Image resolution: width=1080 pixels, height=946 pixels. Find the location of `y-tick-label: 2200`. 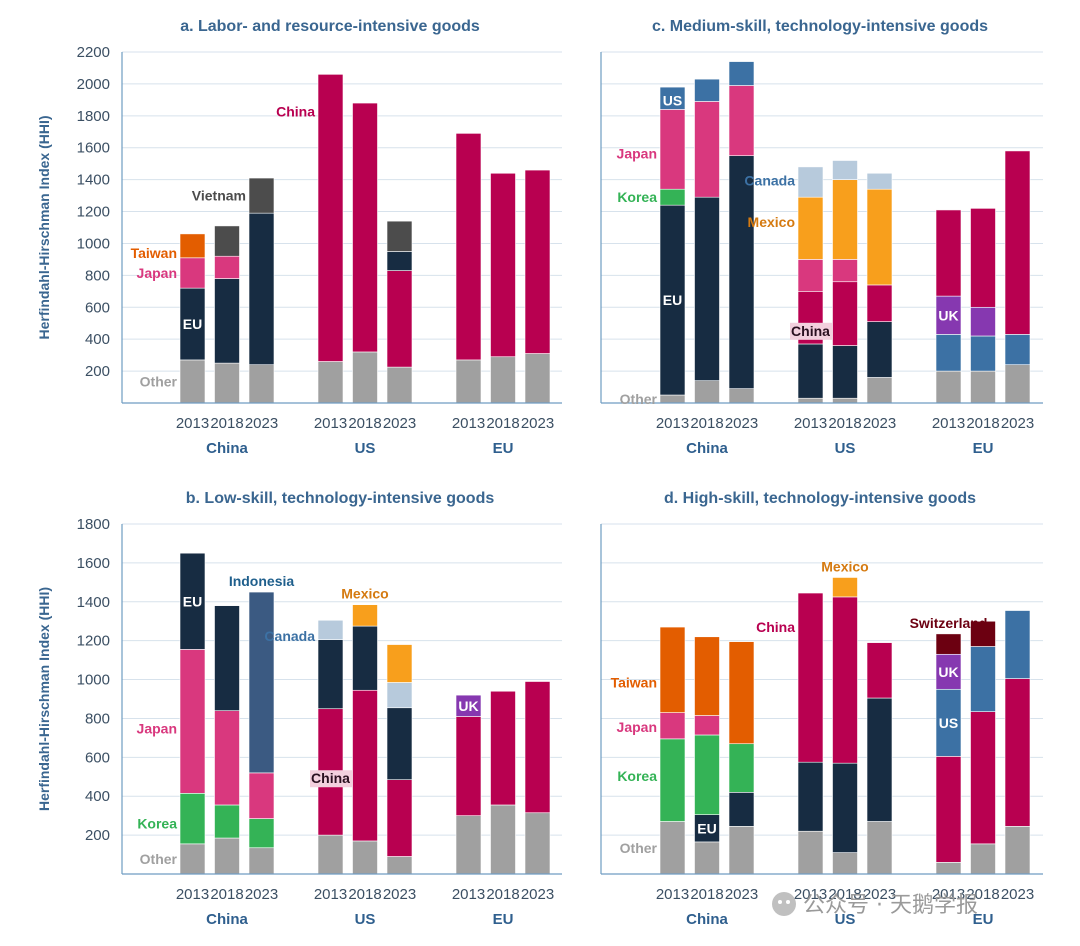

y-tick-label: 2200 is located at coordinates (93, 52).